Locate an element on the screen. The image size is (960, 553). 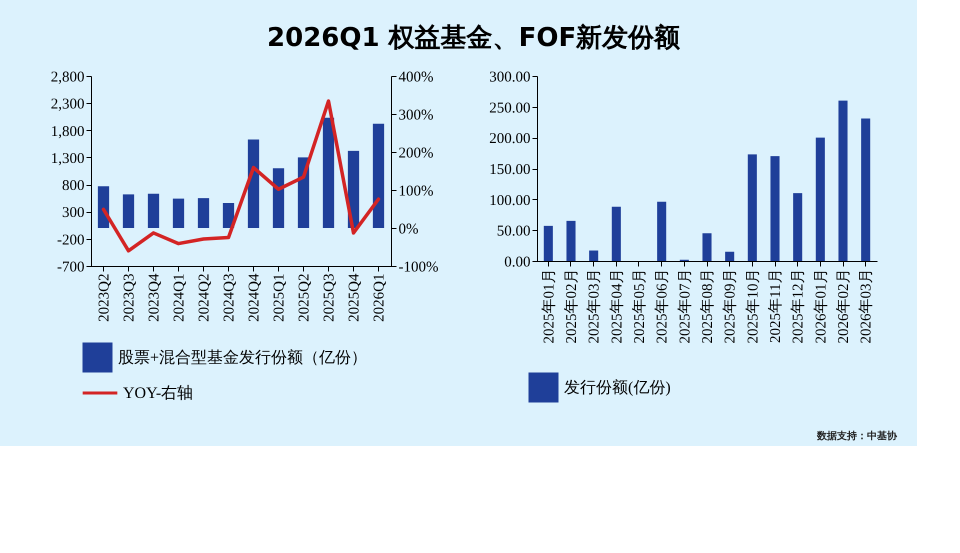
y-tick-label: 2,800 is located at coordinates (67, 78).